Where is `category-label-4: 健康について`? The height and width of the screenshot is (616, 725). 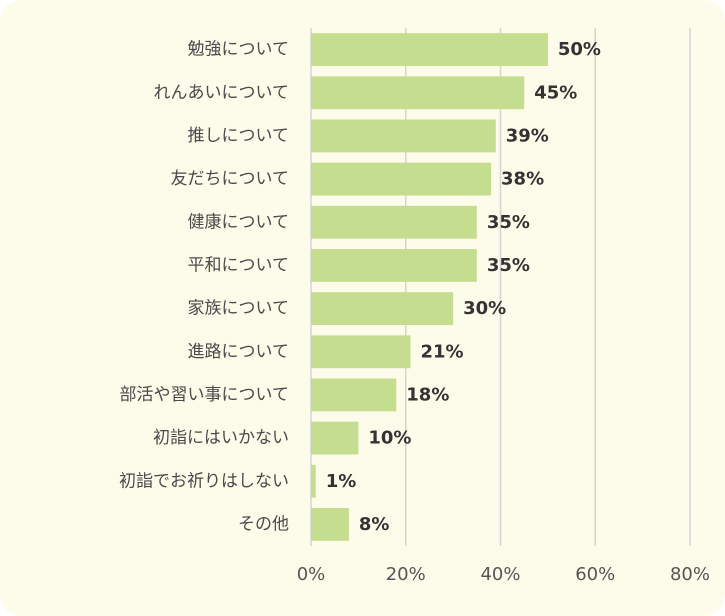
category-label-4: 健康について is located at coordinates (239, 222).